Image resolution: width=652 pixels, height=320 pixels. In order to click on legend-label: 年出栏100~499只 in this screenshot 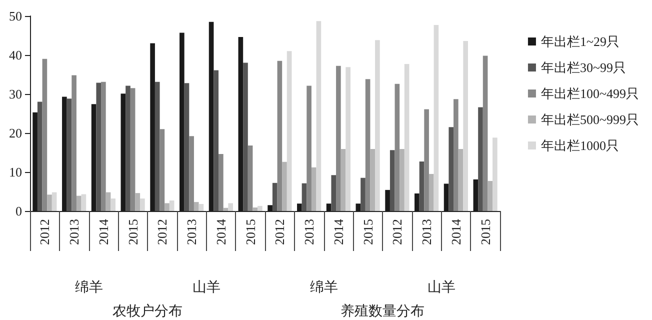, I will do `click(590, 93)`.